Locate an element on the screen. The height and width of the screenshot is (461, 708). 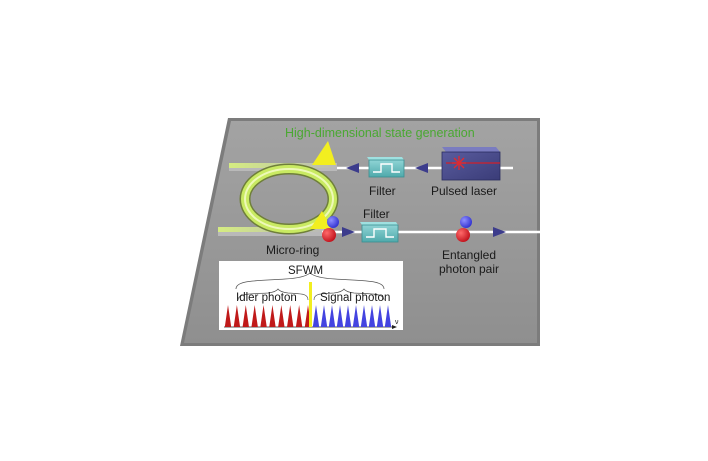
flow-arrow-bottom-right is located at coordinates (499, 232).